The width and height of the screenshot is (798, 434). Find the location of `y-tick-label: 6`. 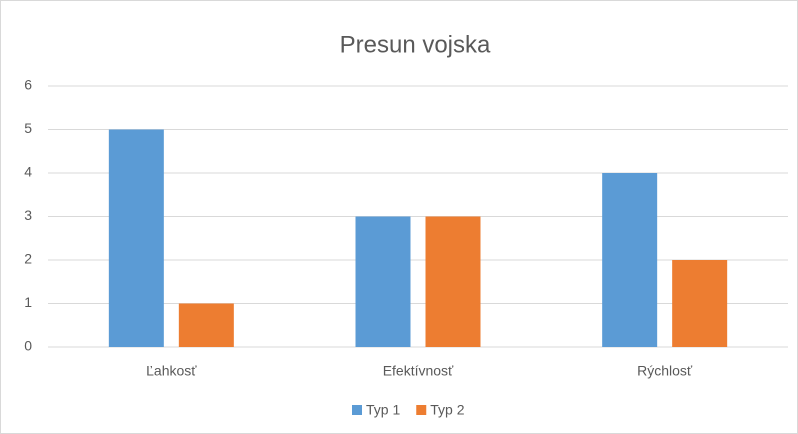

y-tick-label: 6 is located at coordinates (28, 85).